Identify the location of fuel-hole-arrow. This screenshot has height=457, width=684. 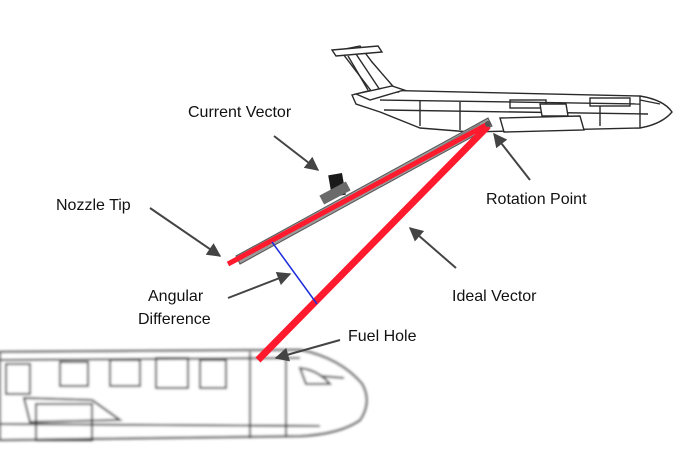
(307, 350).